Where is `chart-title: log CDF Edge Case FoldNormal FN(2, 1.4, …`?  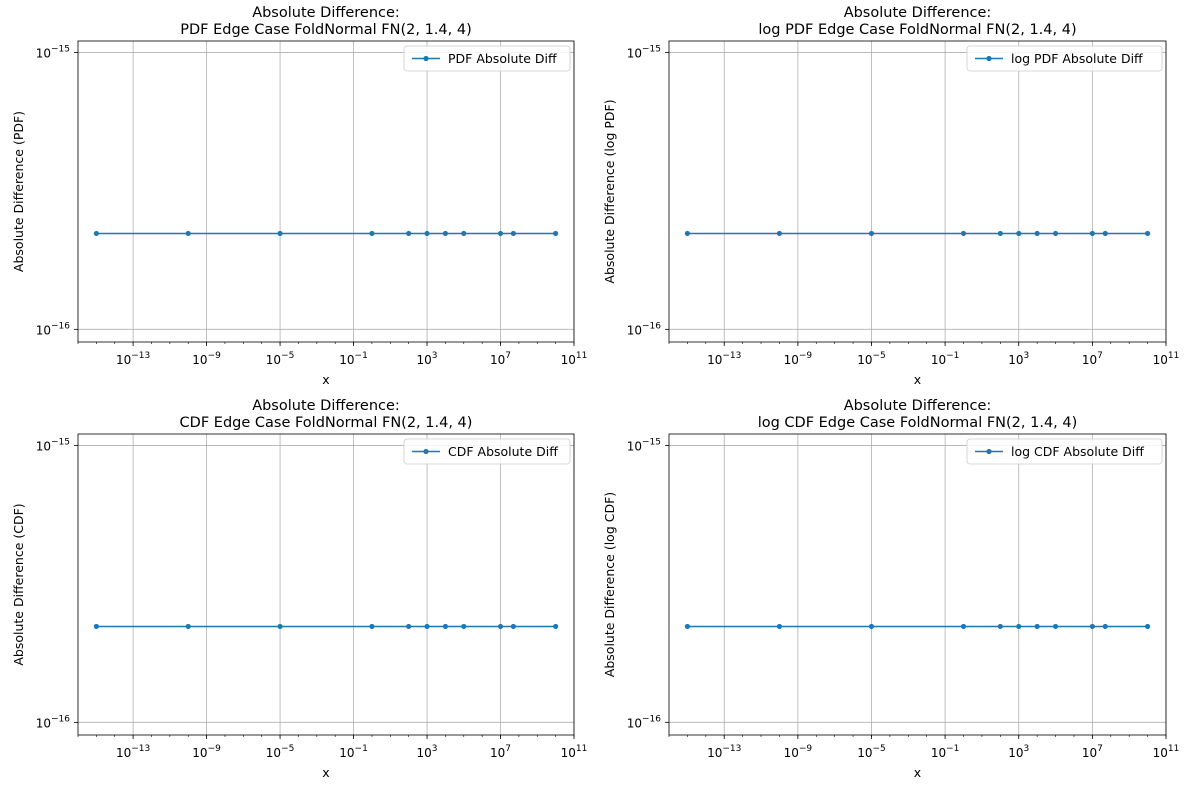
chart-title: log CDF Edge Case FoldNormal FN(2, 1.4, … is located at coordinates (918, 423).